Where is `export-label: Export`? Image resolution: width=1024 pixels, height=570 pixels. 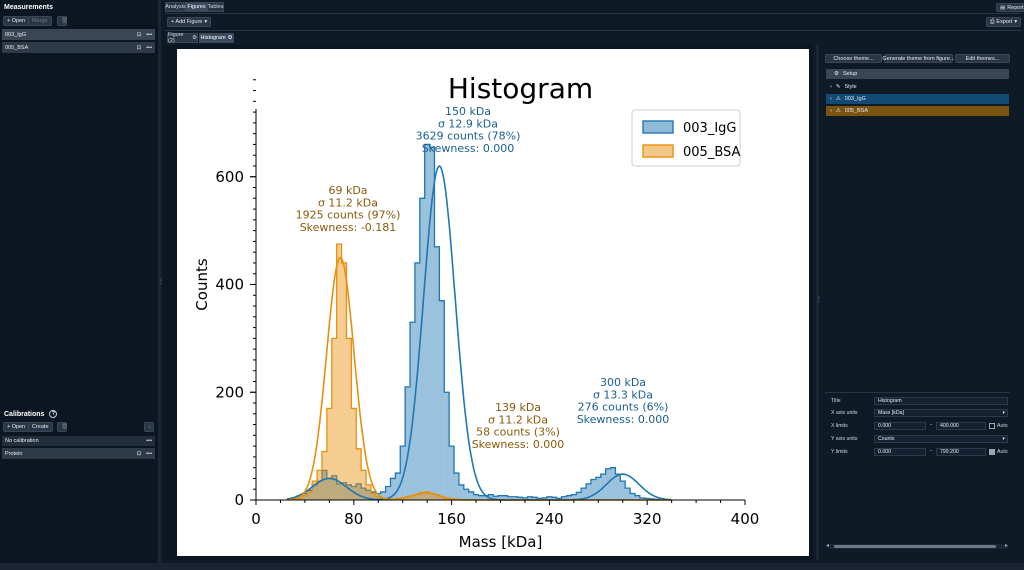
export-label: Export is located at coordinates (1004, 22).